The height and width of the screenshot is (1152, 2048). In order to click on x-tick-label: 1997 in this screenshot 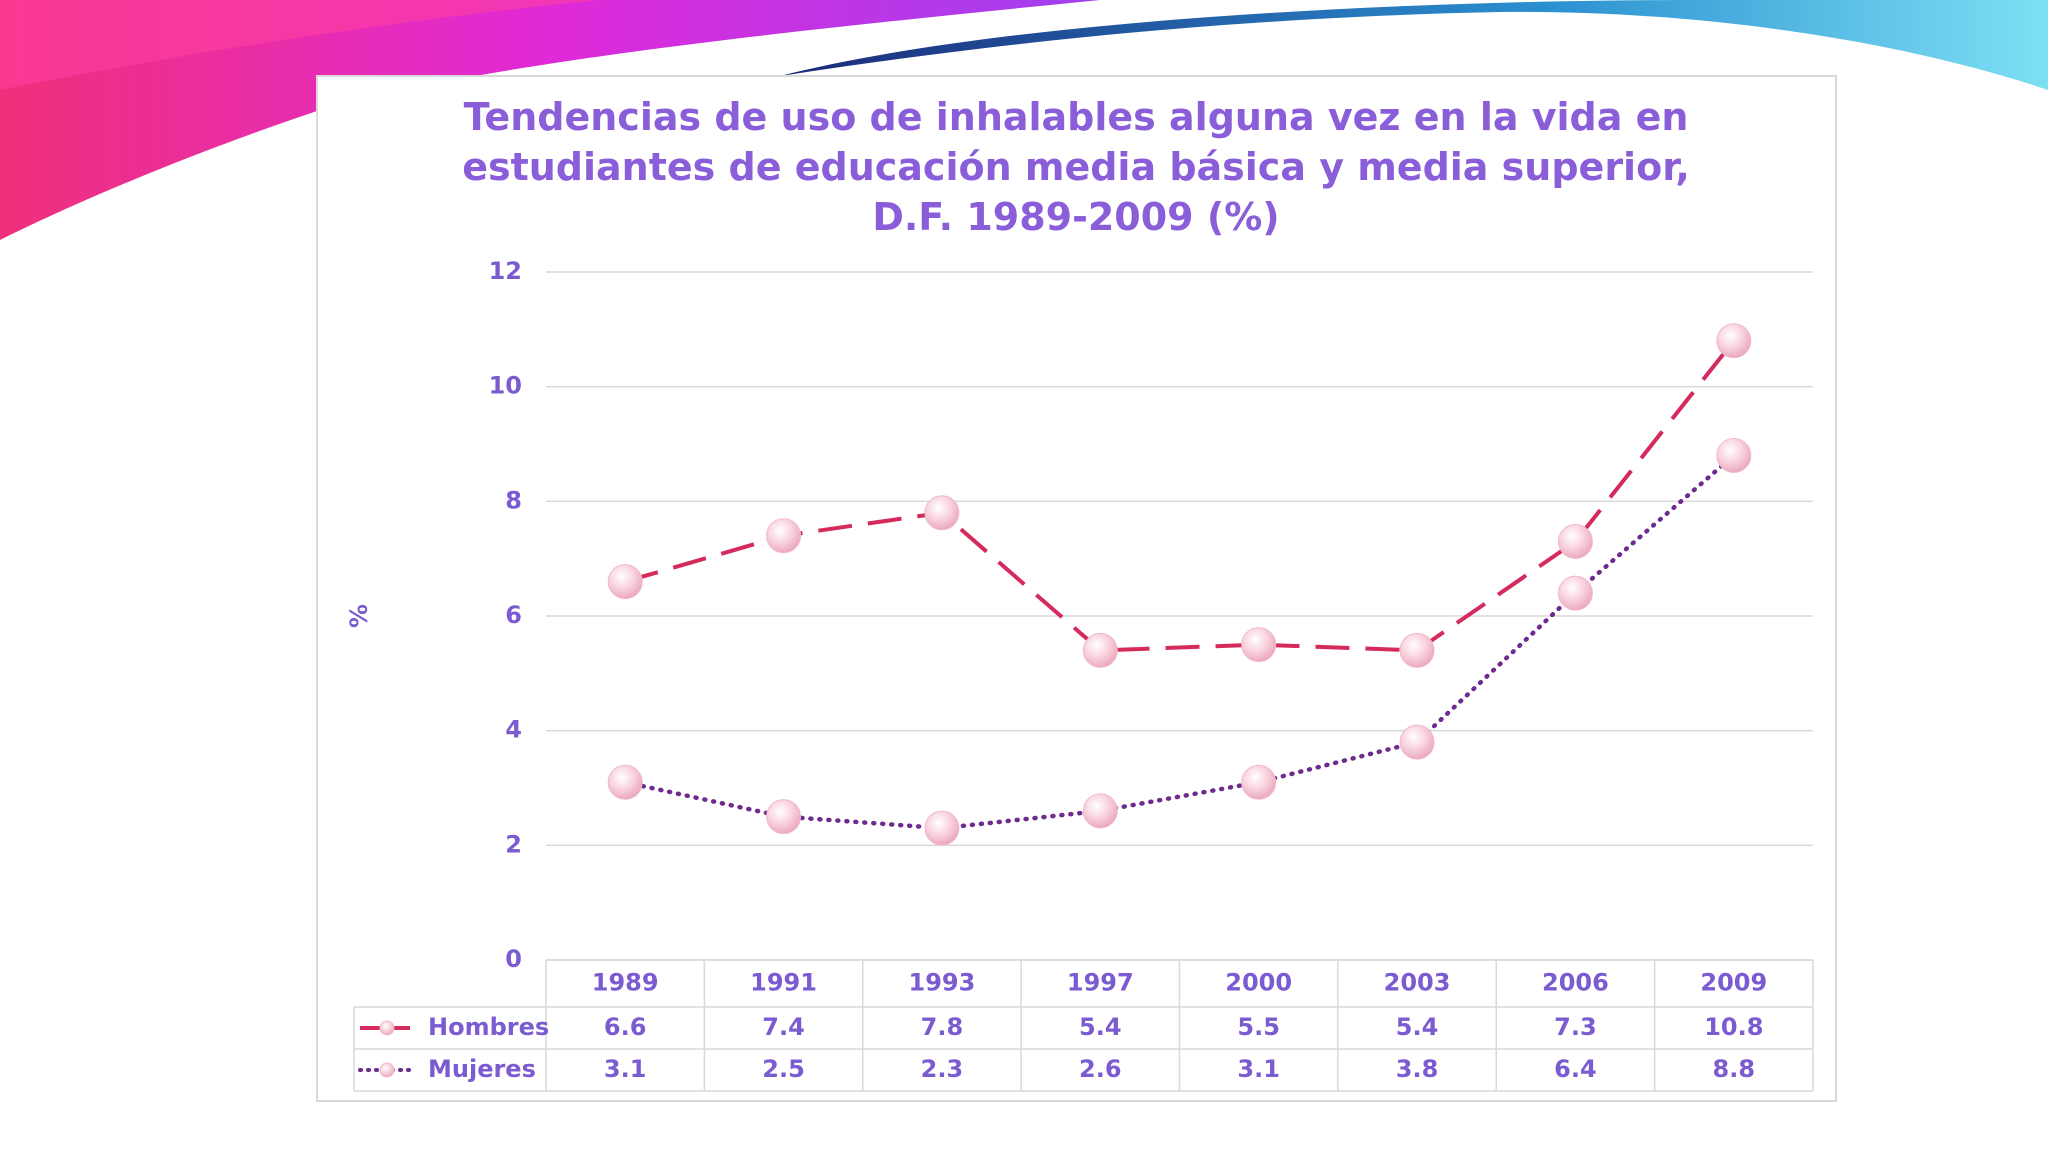, I will do `click(1100, 983)`.